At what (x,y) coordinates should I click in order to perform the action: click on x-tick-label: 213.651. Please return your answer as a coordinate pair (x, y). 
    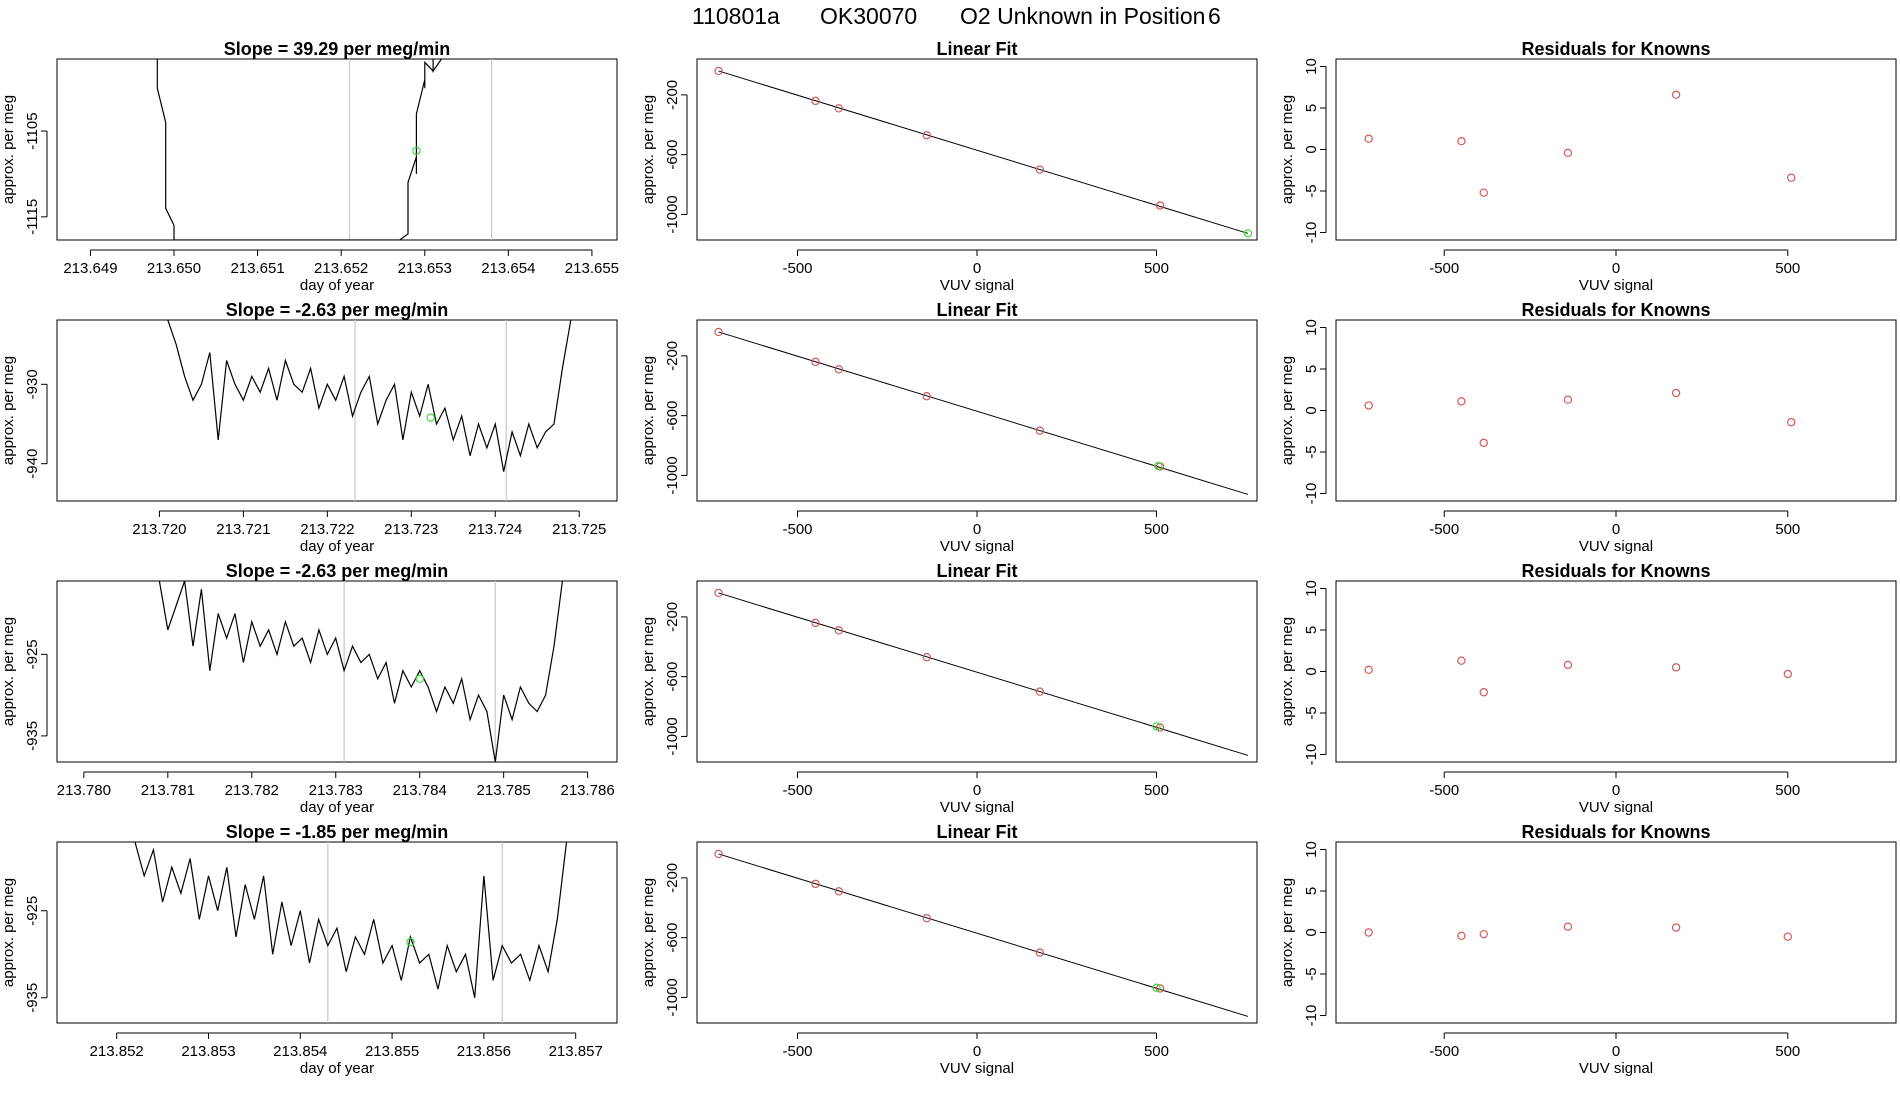
    Looking at the image, I should click on (257, 268).